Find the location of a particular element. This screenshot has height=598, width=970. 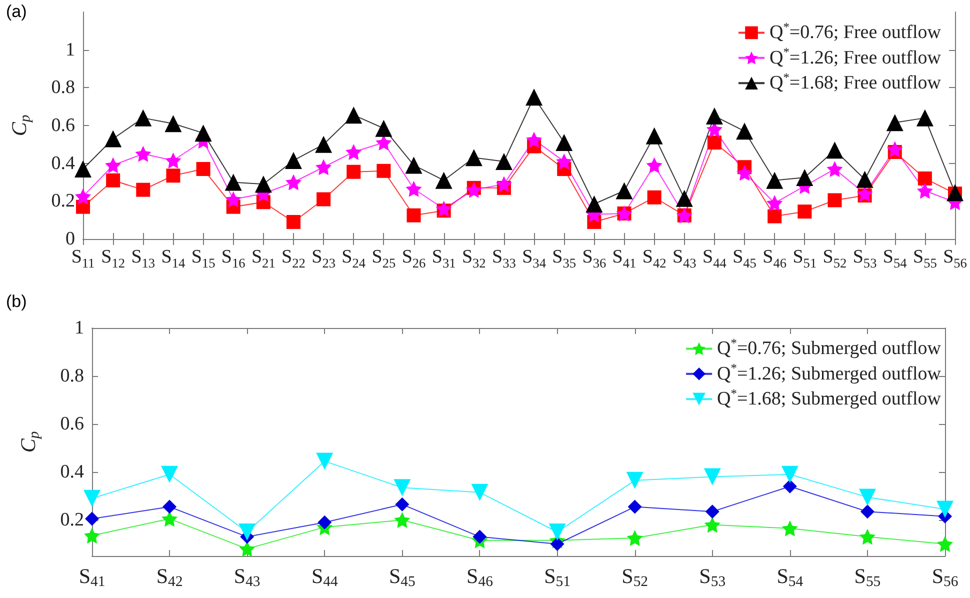

legend-label: Q*=1.26; Free outflow is located at coordinates (855, 56).